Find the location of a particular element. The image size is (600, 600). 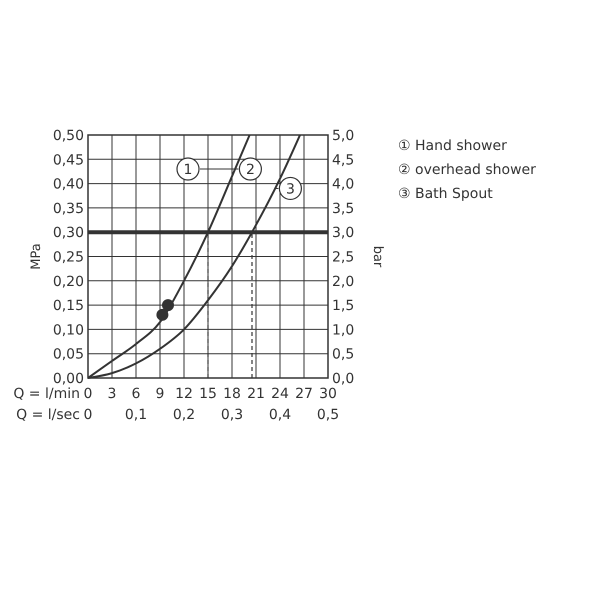

y2-tick-label: 1,5 is located at coordinates (343, 306).